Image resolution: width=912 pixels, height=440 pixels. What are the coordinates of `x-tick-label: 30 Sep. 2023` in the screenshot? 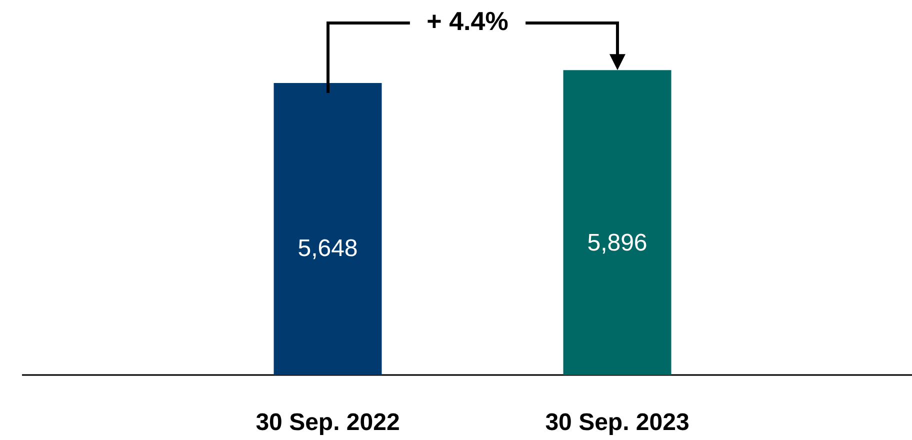 It's located at (617, 422).